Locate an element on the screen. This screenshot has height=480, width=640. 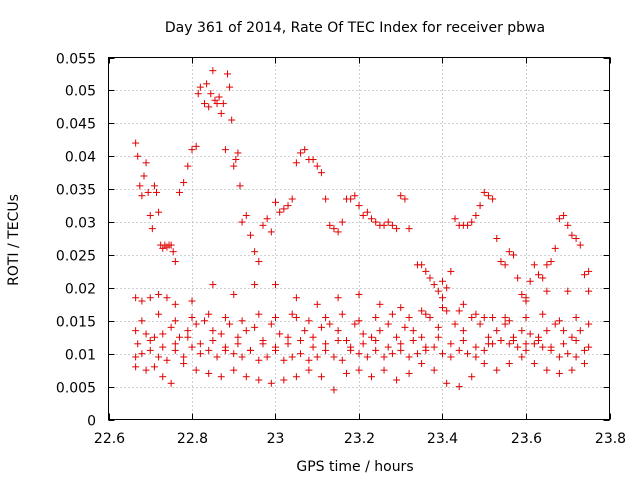
y-axis-label: ROTI / TECUs is located at coordinates (14, 240).